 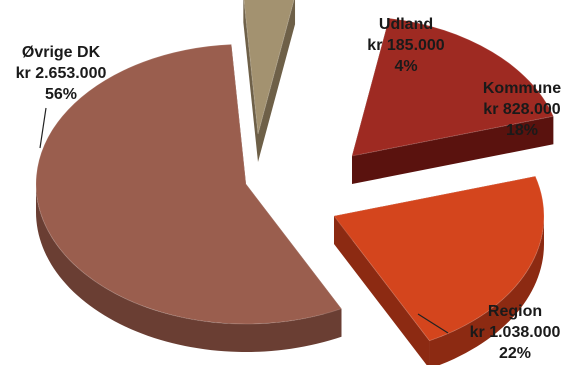 I want to click on leader-line-ovrige-dk, so click(x=43, y=128).